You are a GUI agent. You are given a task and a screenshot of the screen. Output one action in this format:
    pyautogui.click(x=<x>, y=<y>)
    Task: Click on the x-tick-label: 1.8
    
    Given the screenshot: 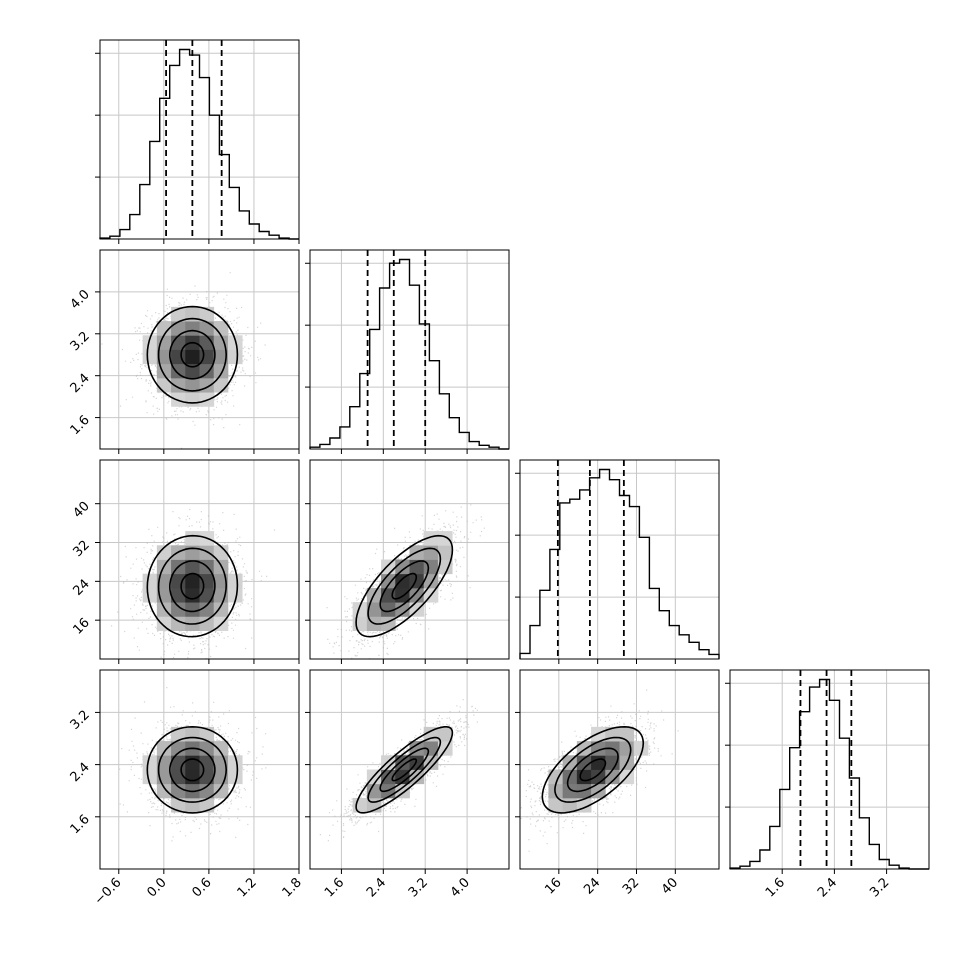 What is the action you would take?
    pyautogui.click(x=292, y=887)
    